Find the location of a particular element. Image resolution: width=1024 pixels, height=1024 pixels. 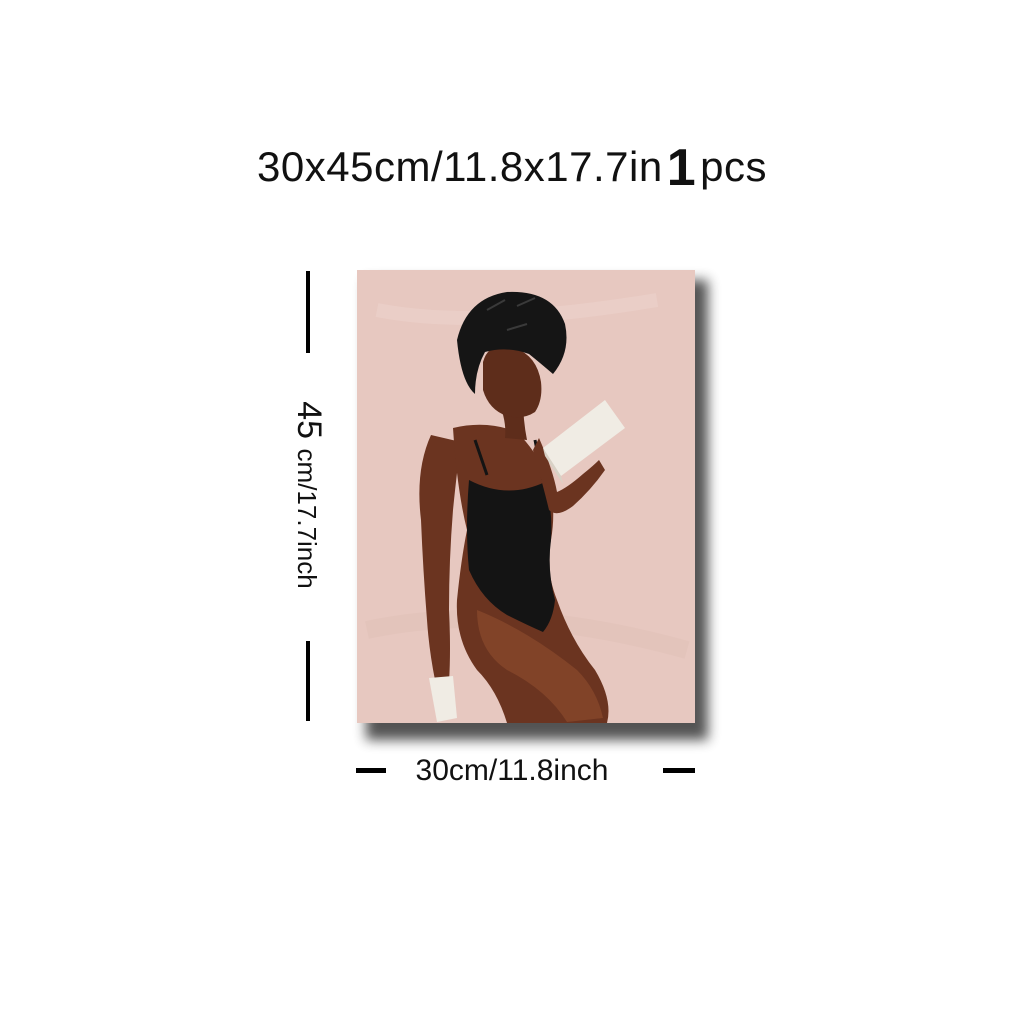

product-size-title: 30x45cm/11.8x17.7in1pcs is located at coordinates (512, 168).